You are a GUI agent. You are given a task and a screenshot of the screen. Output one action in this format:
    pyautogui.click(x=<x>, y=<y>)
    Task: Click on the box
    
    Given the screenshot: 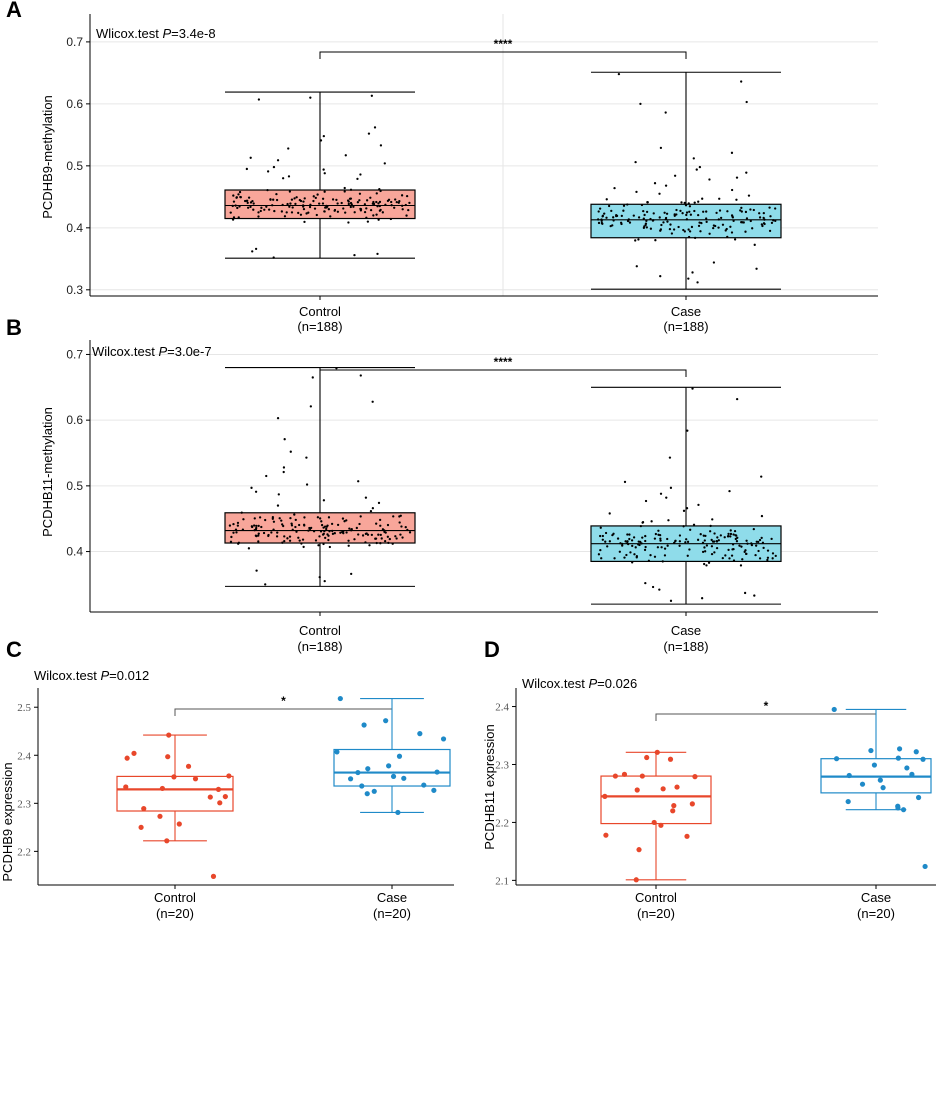 What is the action you would take?
    pyautogui.click(x=175, y=793)
    